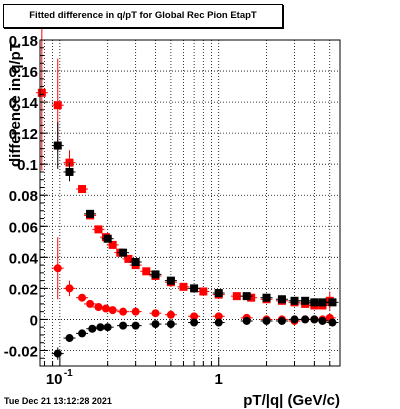 The image size is (400, 409). Describe the element at coordinates (58, 401) in the screenshot. I see `timestamp: Tue Dec 21 13:12:28 2021` at that location.